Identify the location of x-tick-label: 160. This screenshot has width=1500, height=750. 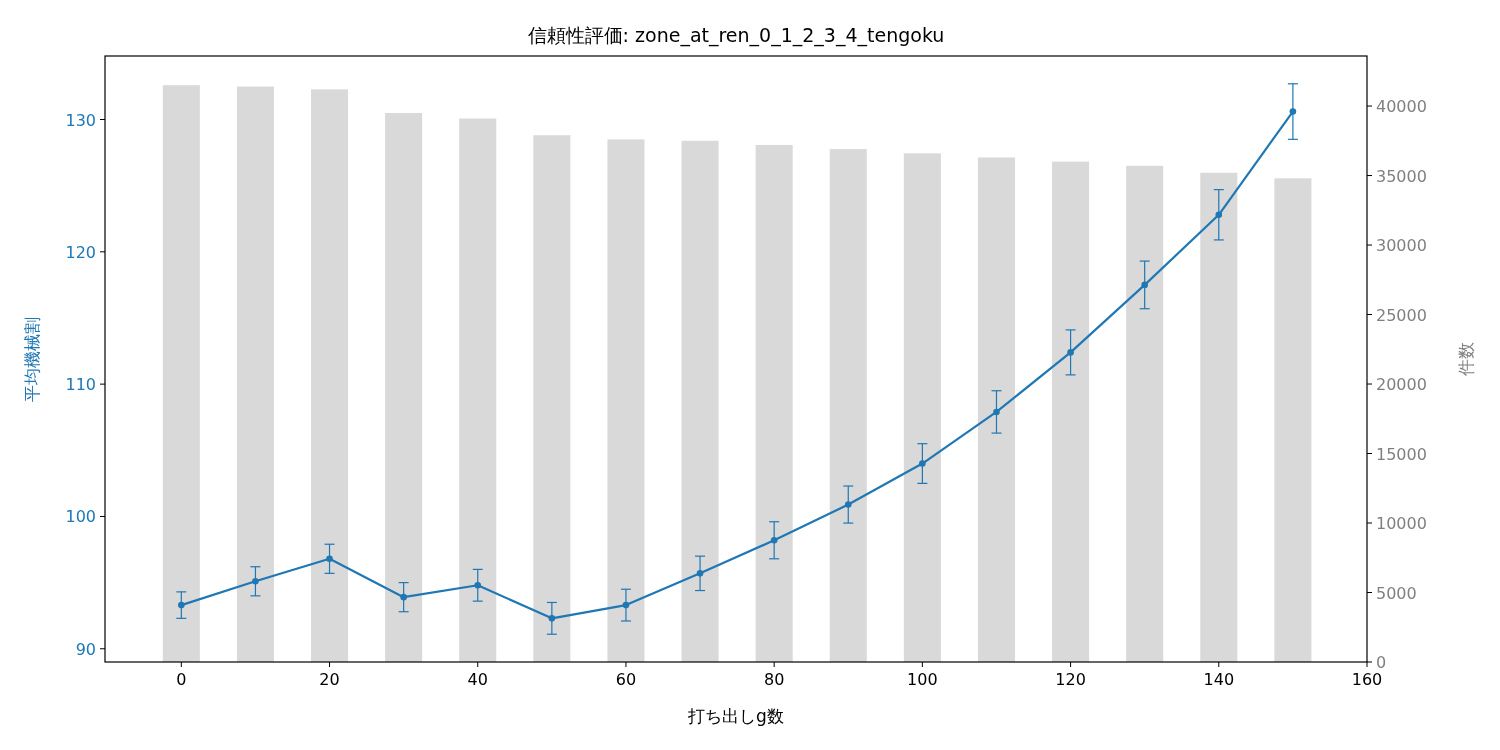
(1367, 679).